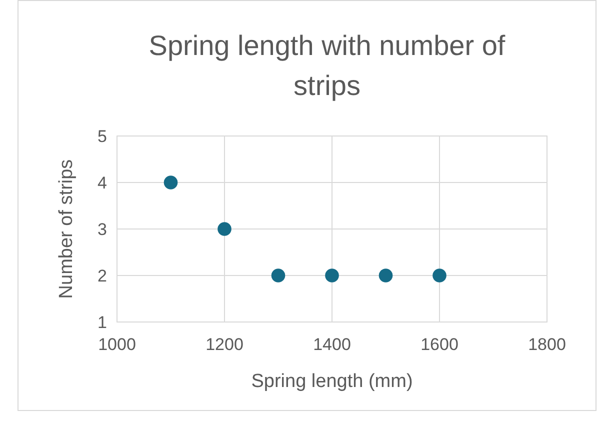 This screenshot has height=423, width=603. I want to click on x-tick-label: 1800, so click(547, 344).